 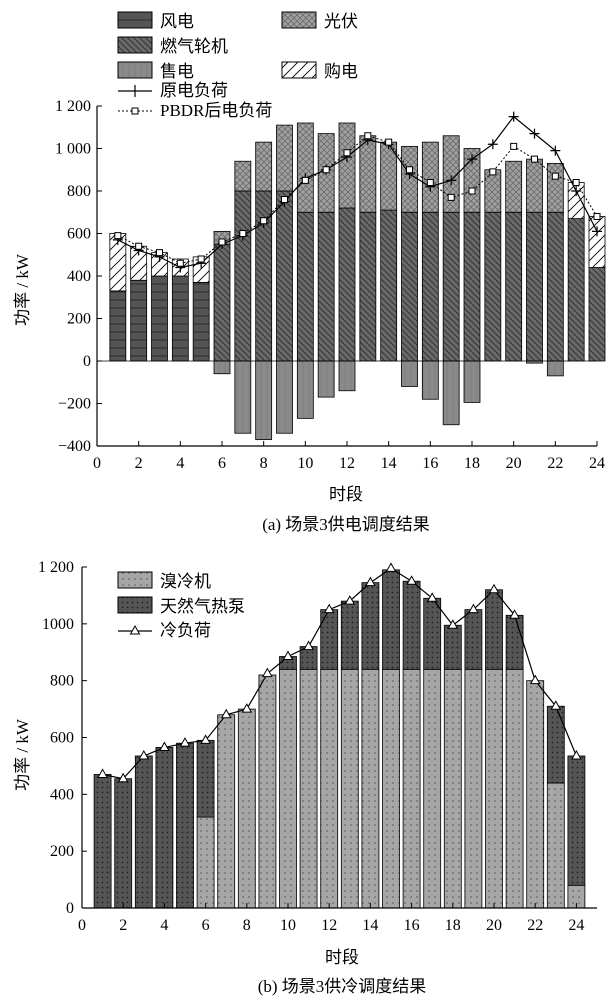 I want to click on power-x-tick-label: 10, so click(x=305, y=463).